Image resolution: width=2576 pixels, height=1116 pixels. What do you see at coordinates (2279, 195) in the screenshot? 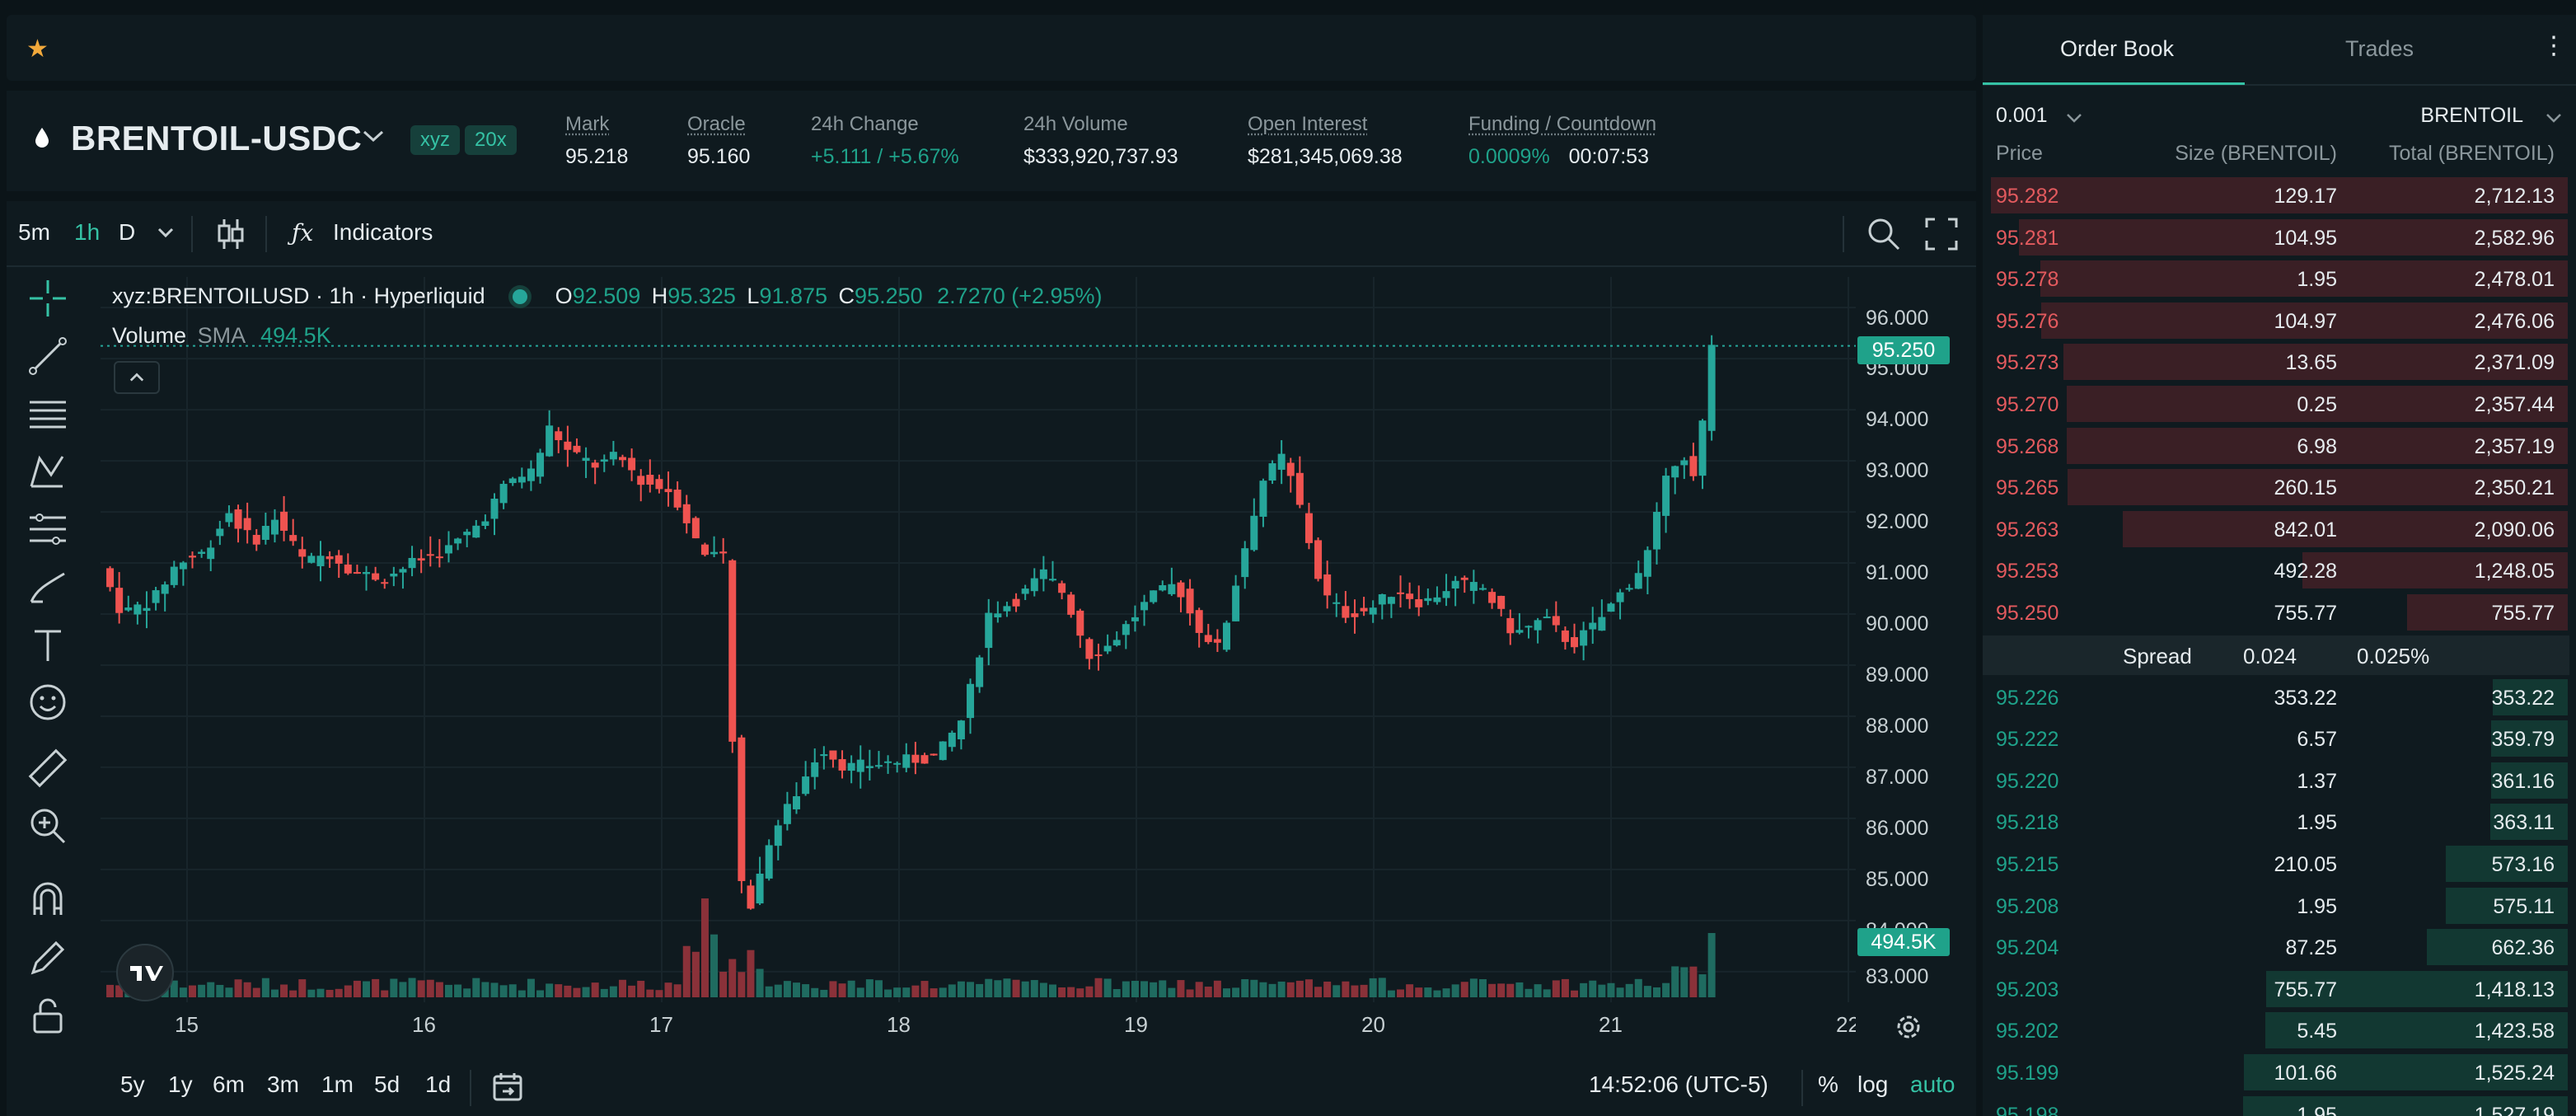
I see `ask-row: 95.282 129.17 2,712.13` at bounding box center [2279, 195].